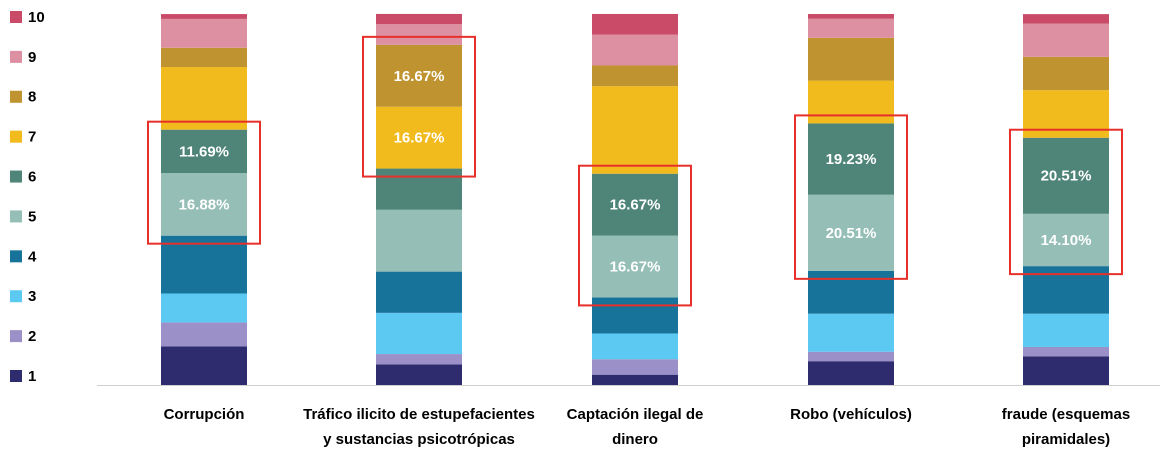 Image resolution: width=1162 pixels, height=473 pixels. What do you see at coordinates (32, 57) in the screenshot?
I see `legend-label: 9` at bounding box center [32, 57].